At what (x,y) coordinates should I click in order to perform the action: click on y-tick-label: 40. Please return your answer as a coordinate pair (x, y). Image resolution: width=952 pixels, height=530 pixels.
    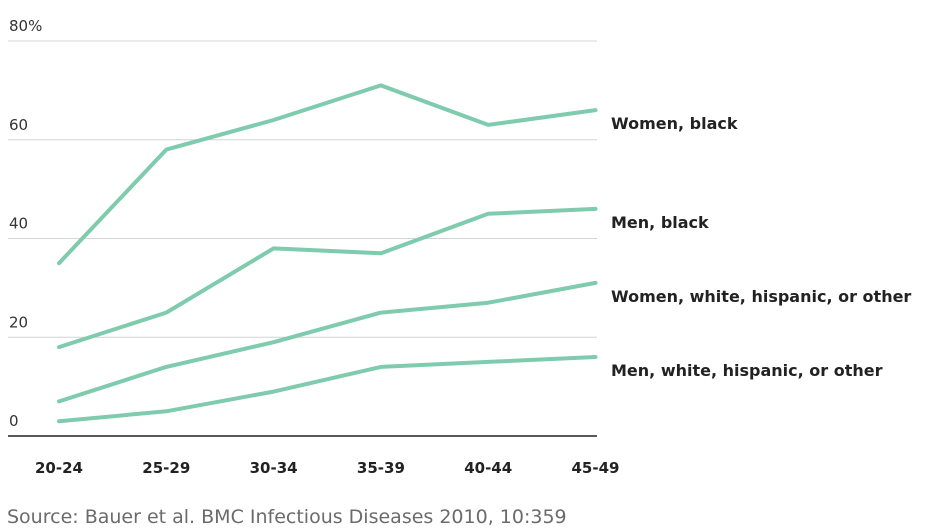
    Looking at the image, I should click on (18, 224).